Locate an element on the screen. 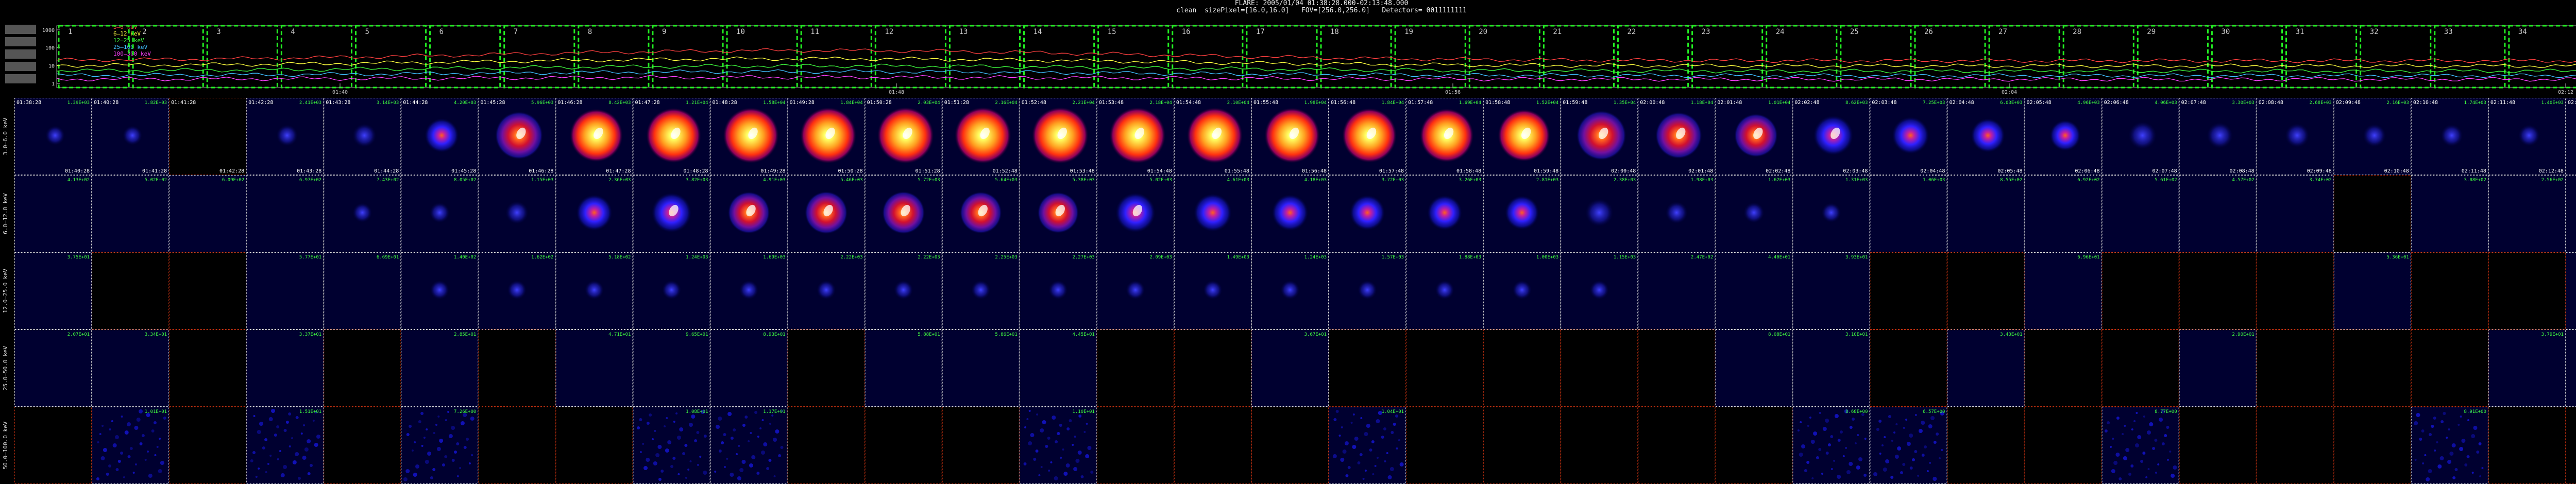 Image resolution: width=2576 pixels, height=484 pixels. image-cell: 4.18E+03 is located at coordinates (1290, 213).